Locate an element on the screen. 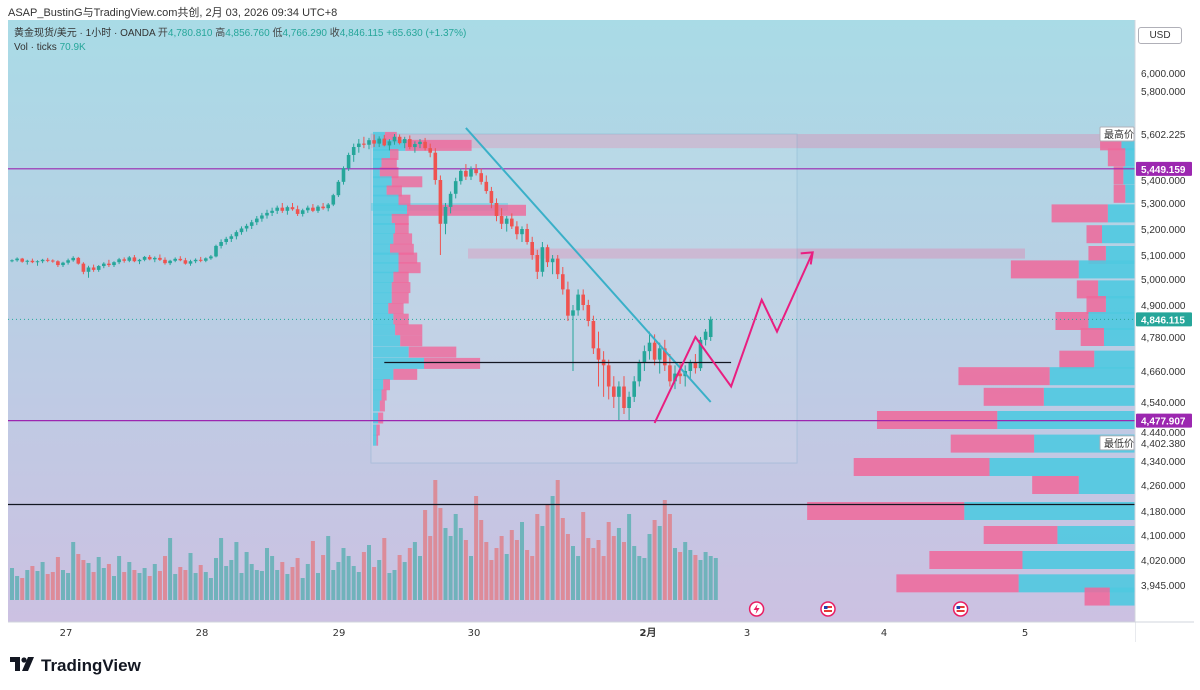 This screenshot has height=690, width=1200. price-label-value: 5,449.159 is located at coordinates (1163, 170).